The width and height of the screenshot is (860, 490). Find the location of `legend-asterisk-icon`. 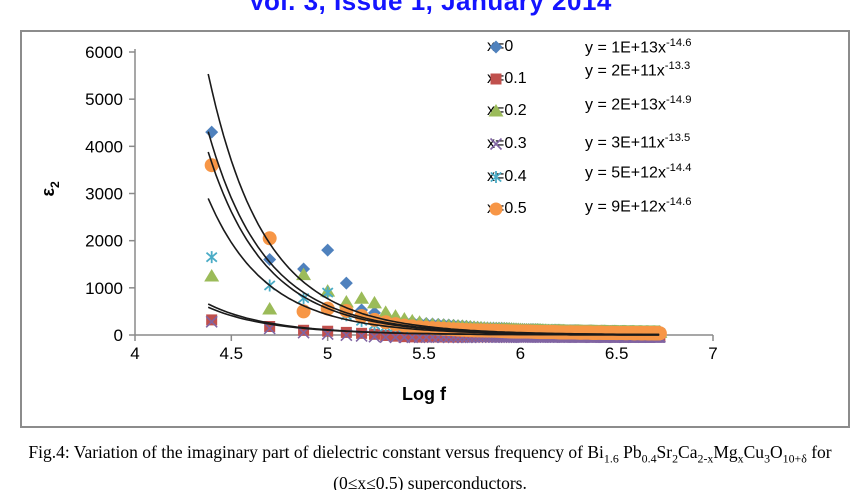

legend-asterisk-icon is located at coordinates (496, 177).